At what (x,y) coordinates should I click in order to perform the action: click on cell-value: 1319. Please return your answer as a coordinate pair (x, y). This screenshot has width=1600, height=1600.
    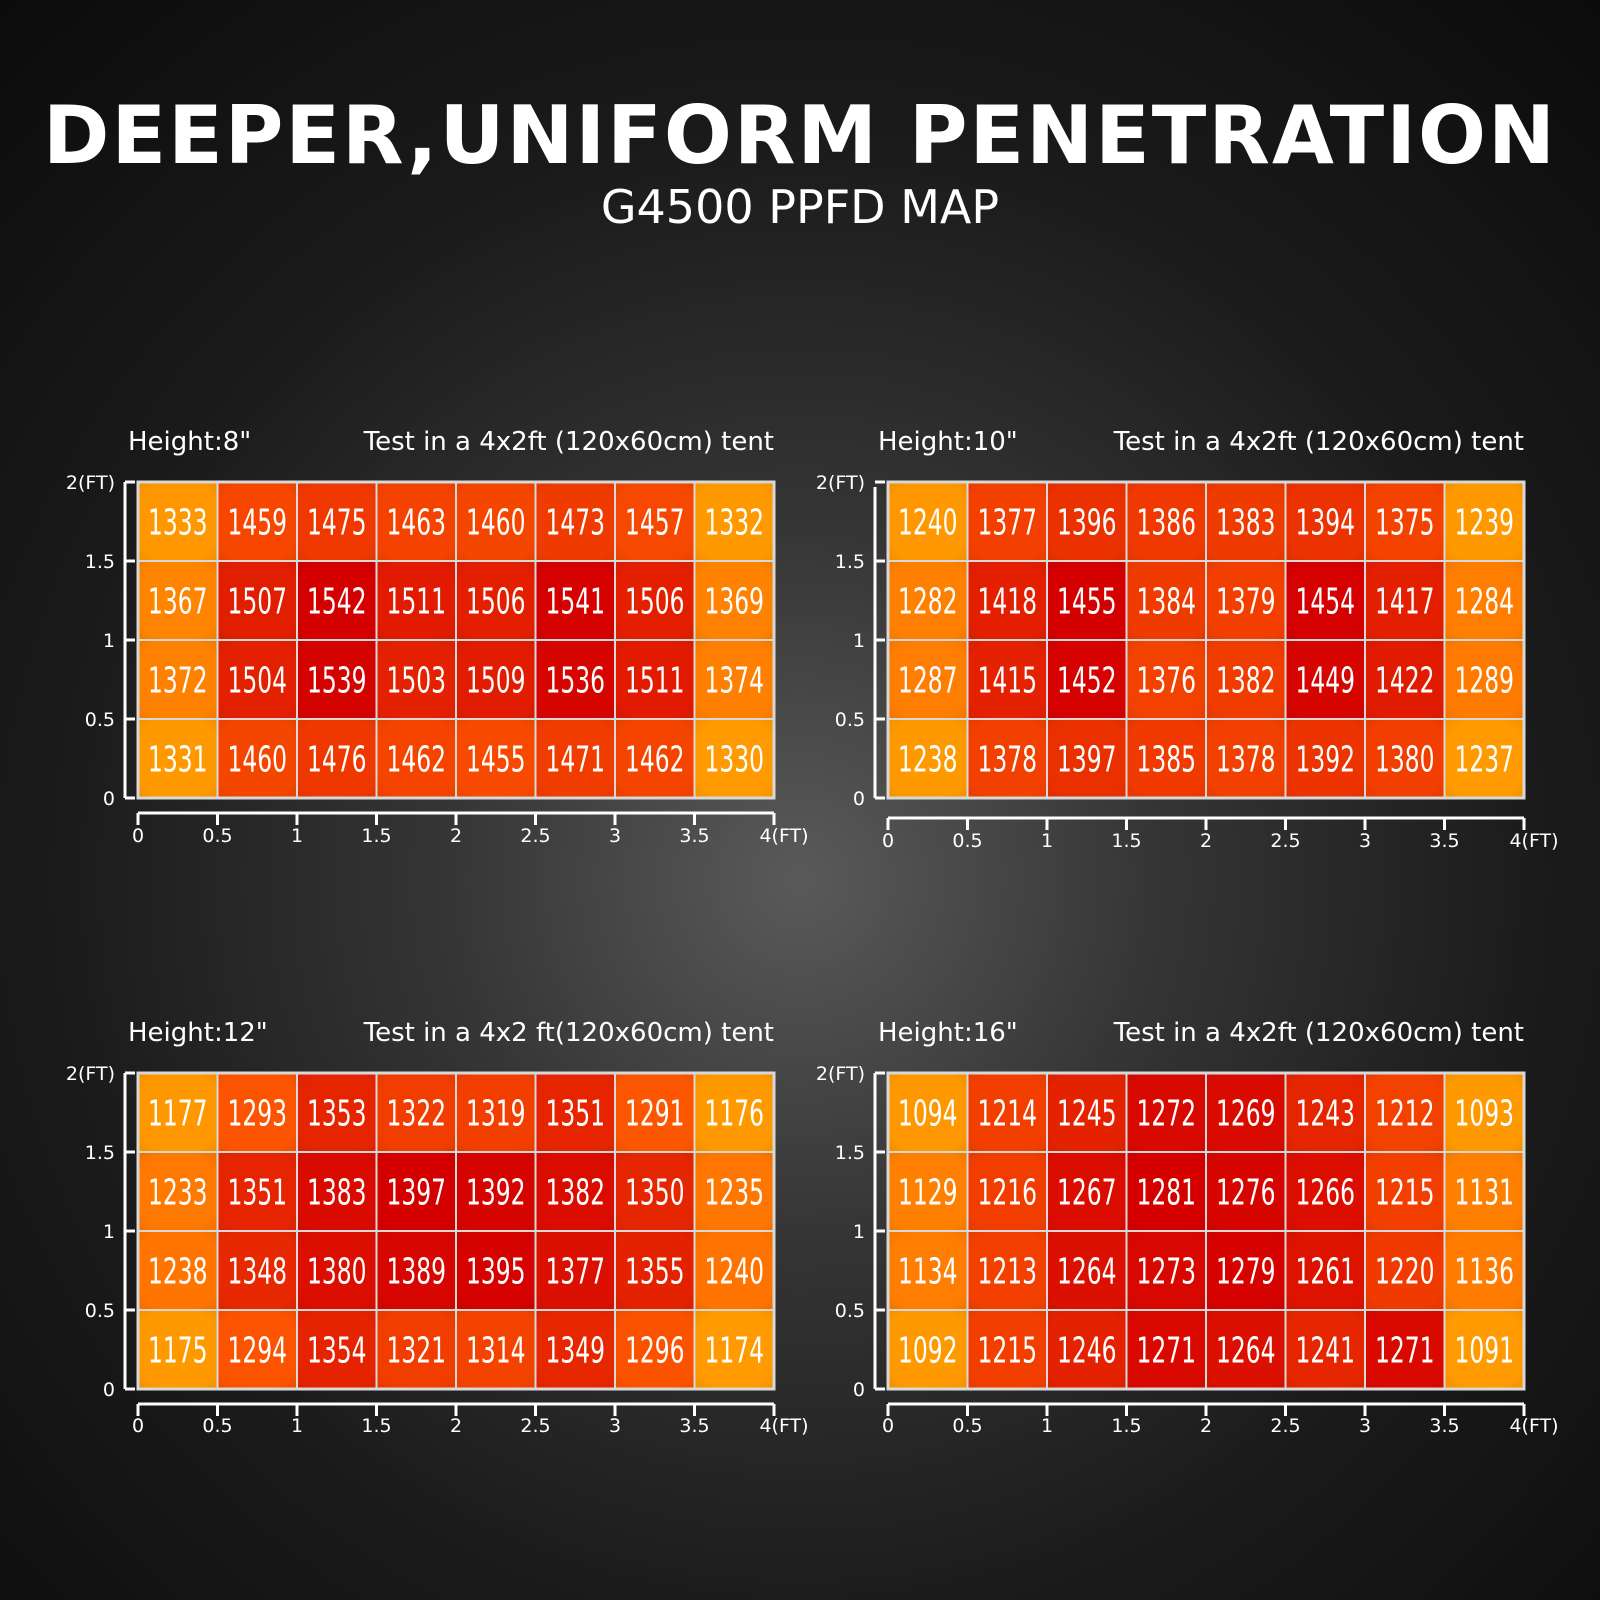
    Looking at the image, I should click on (496, 1114).